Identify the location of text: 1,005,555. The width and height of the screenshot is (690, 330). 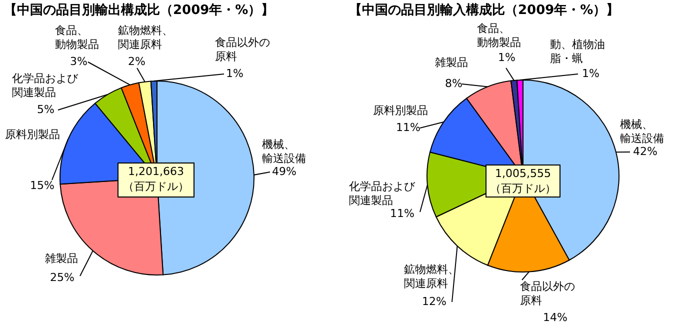
(523, 174).